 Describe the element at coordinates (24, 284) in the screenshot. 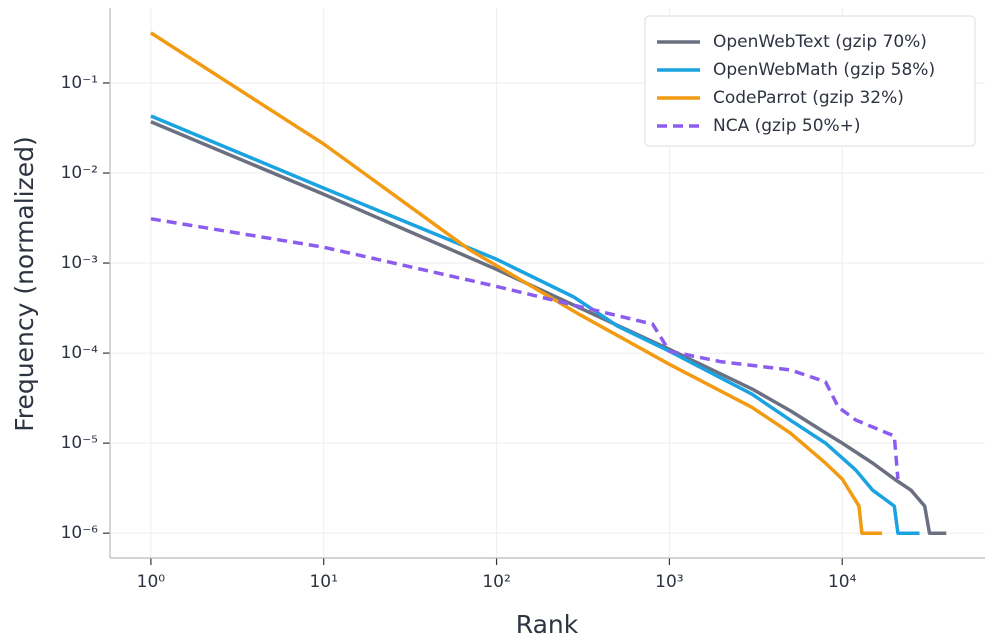

I see `y-axis-label: Frequency (normalized)` at that location.